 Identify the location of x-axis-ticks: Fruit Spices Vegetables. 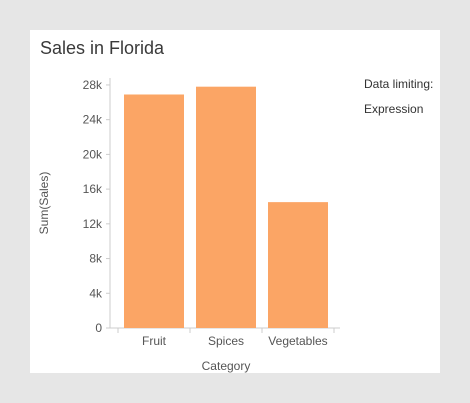
(226, 338).